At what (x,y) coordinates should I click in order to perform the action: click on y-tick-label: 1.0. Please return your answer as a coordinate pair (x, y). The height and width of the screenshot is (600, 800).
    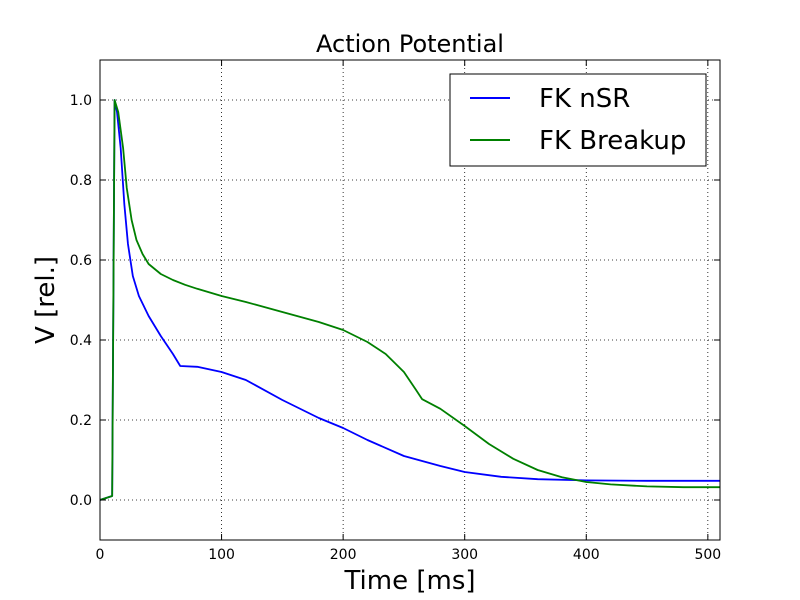
    Looking at the image, I should click on (81, 101).